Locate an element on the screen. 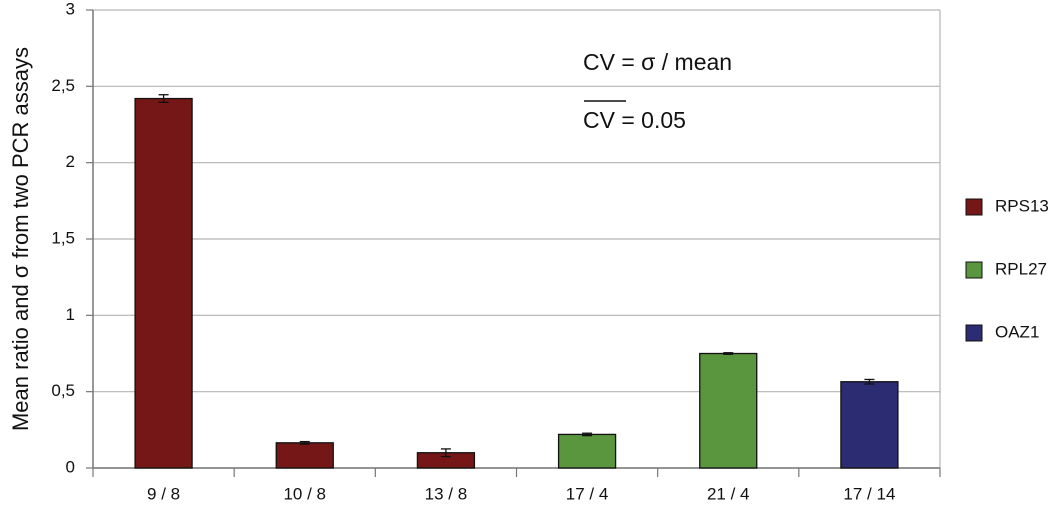  x-tick-label: 17 / 4 is located at coordinates (587, 493).